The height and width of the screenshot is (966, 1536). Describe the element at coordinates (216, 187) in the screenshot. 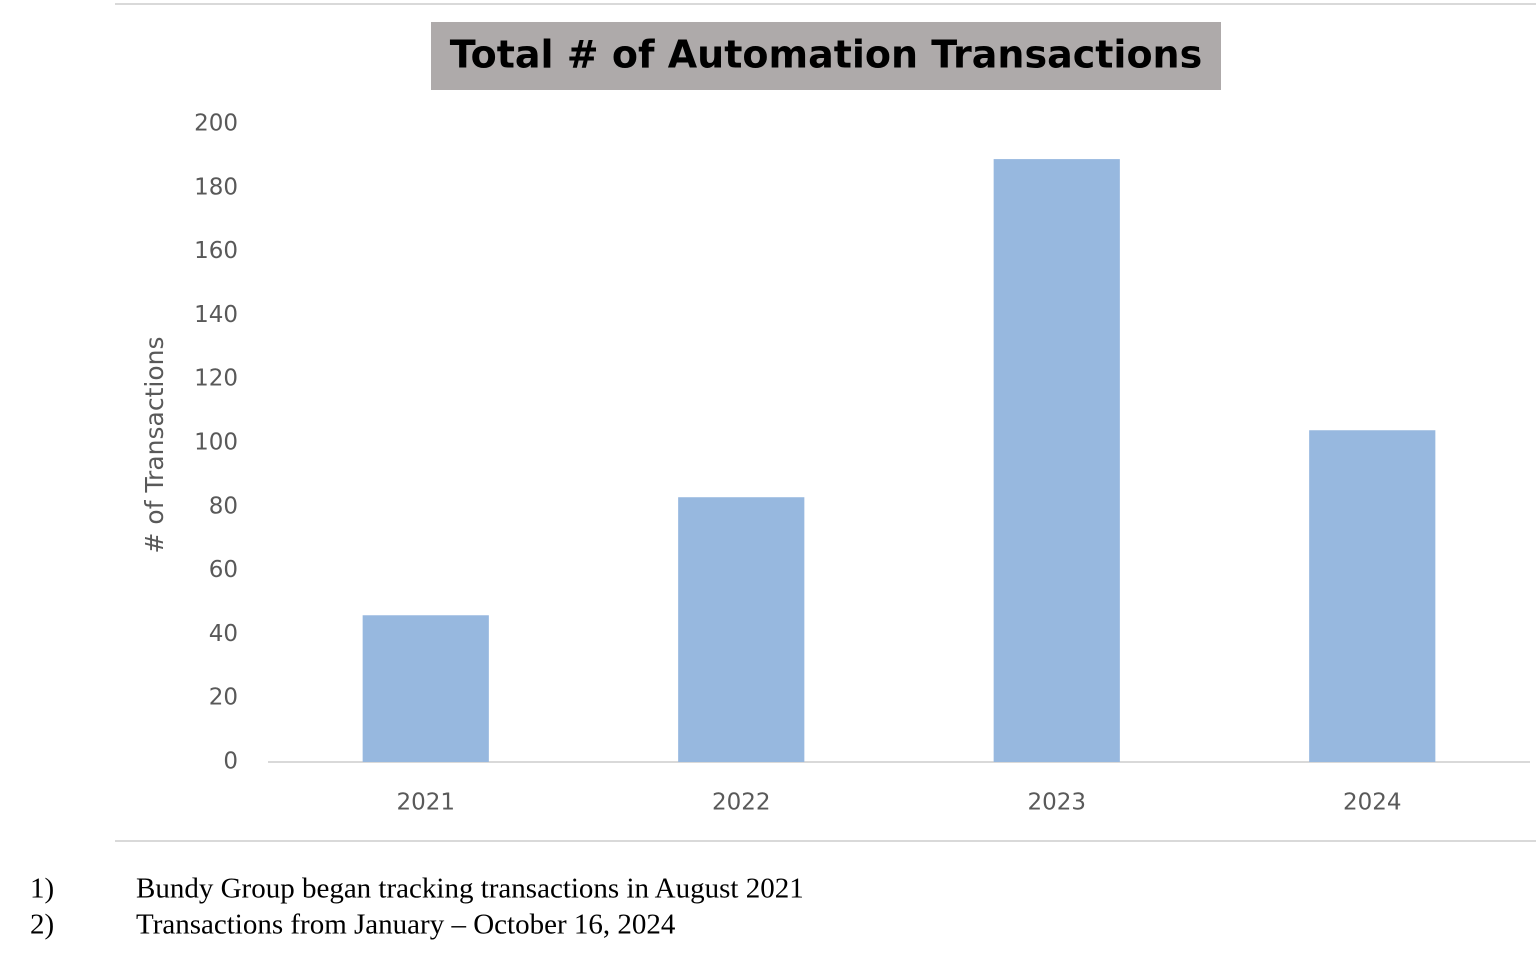

I see `y-tick-label: 180` at that location.